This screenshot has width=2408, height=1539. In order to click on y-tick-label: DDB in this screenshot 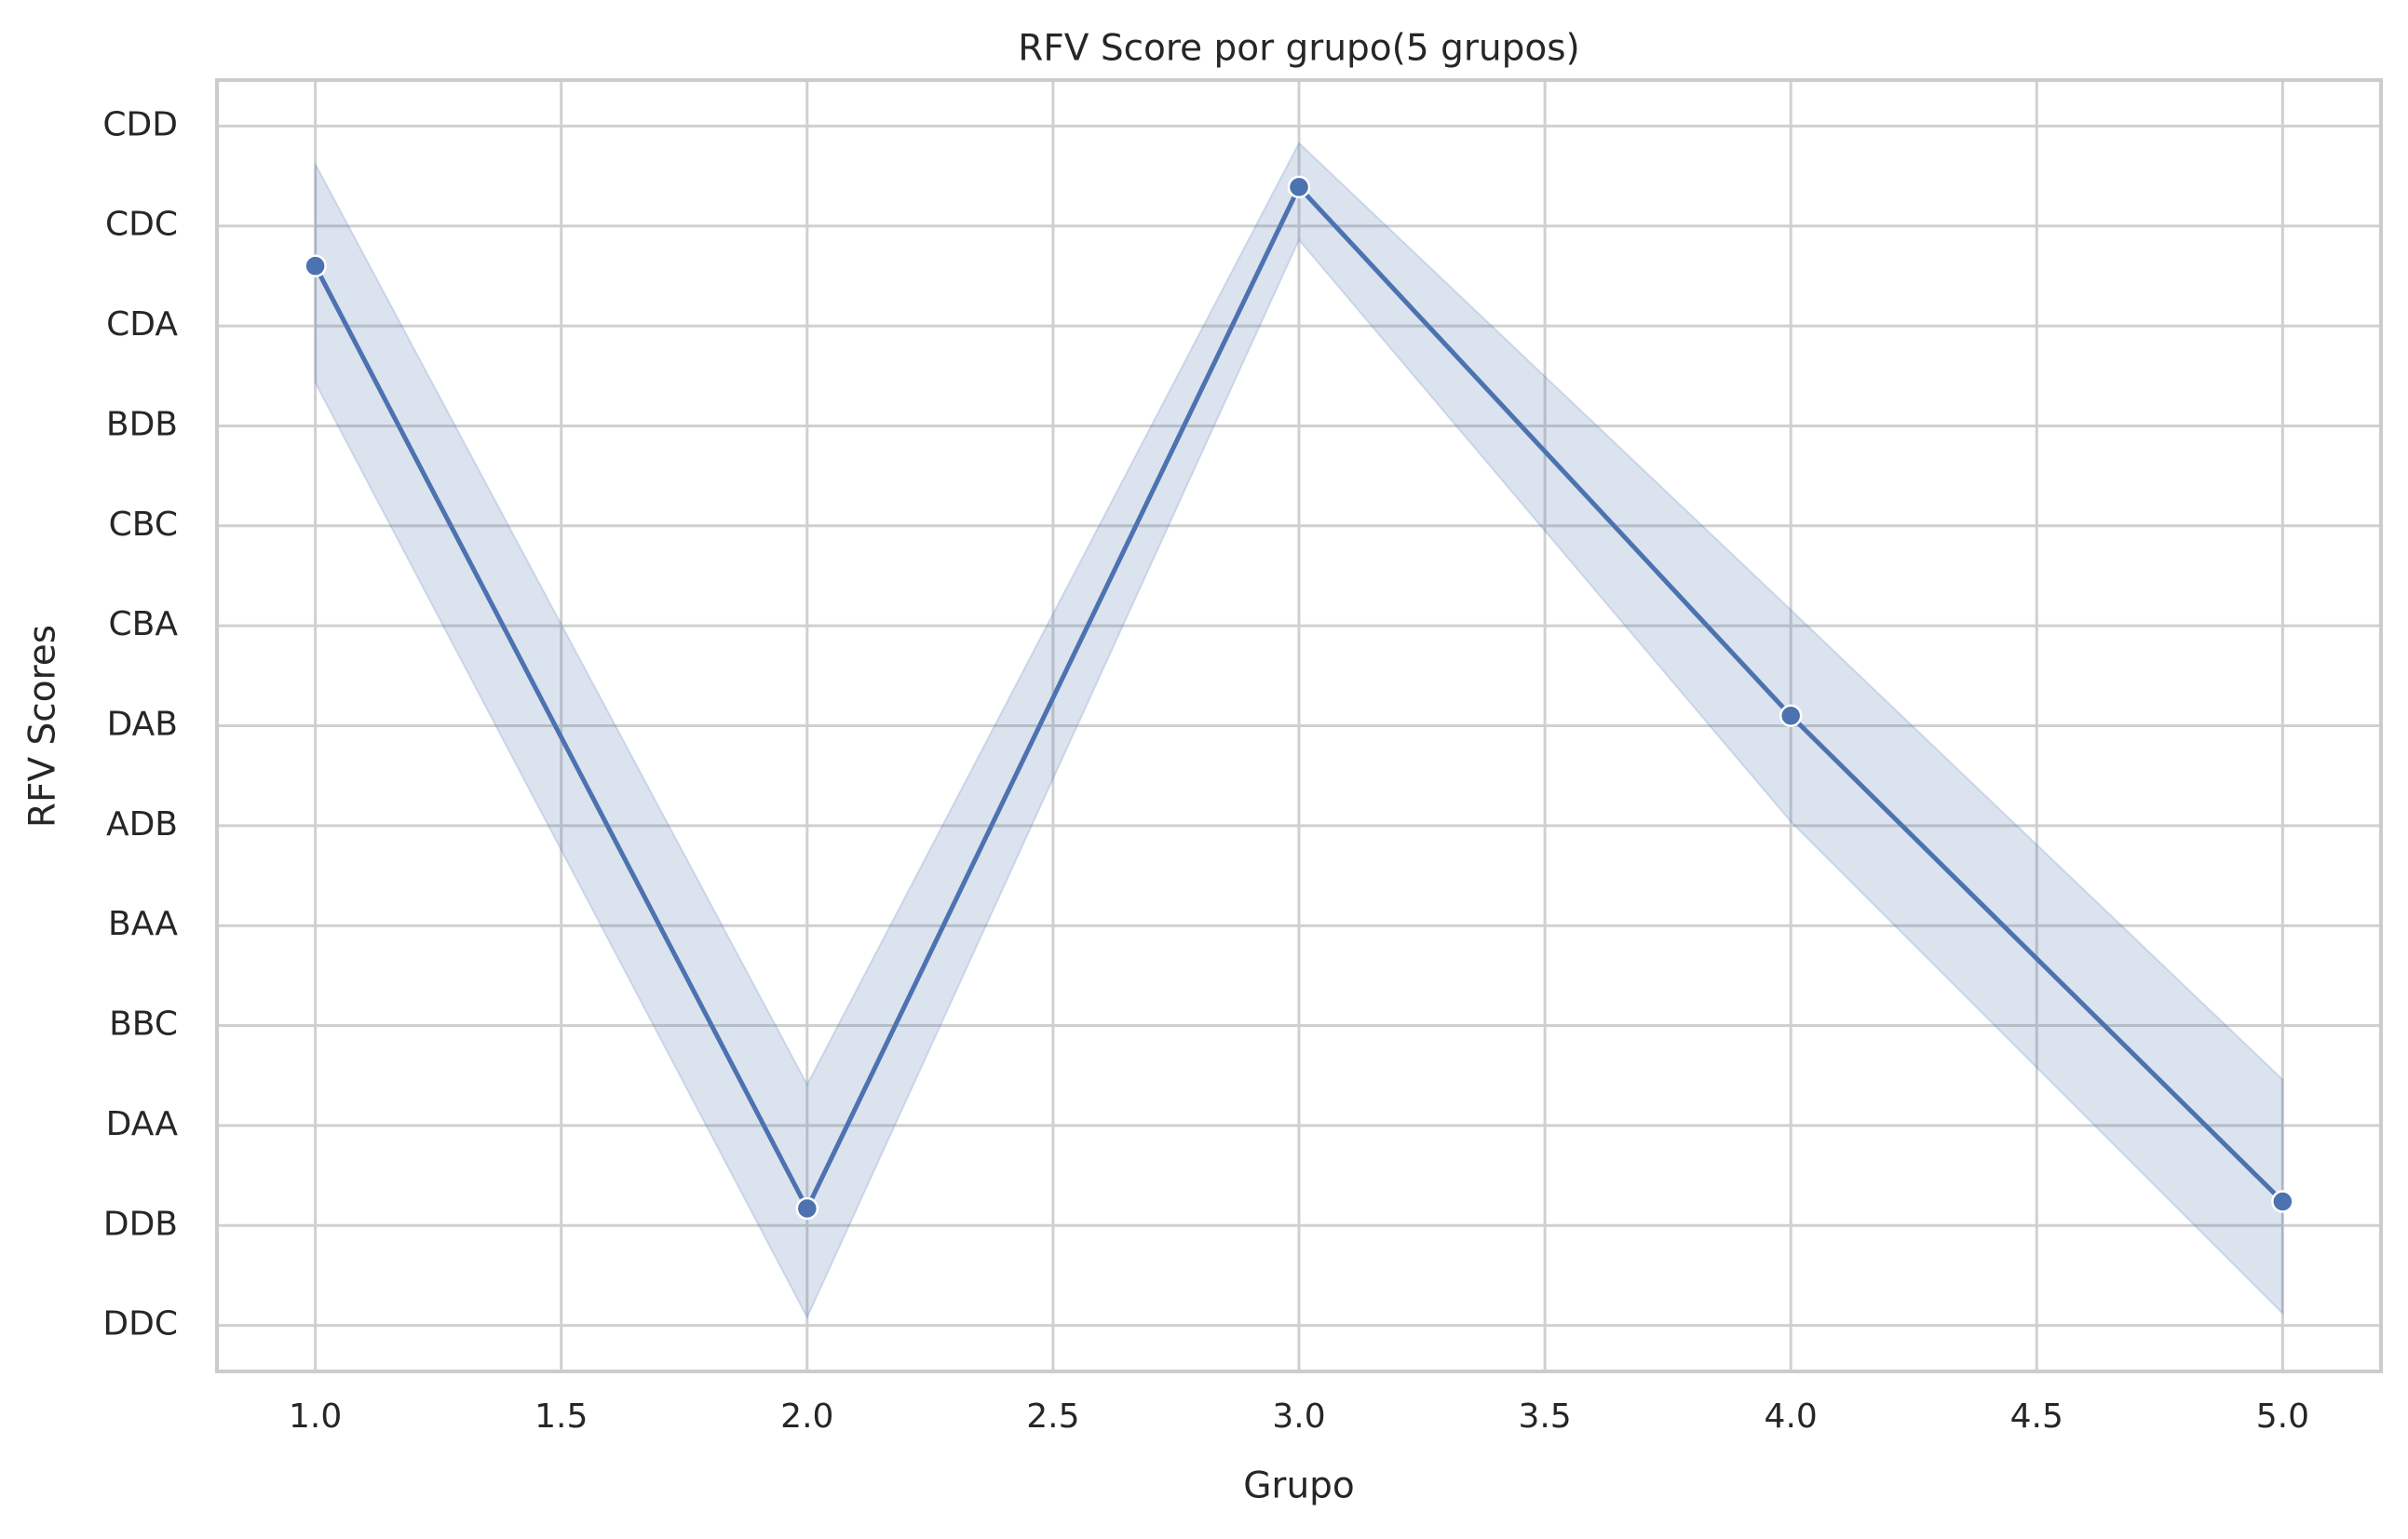, I will do `click(140, 1224)`.